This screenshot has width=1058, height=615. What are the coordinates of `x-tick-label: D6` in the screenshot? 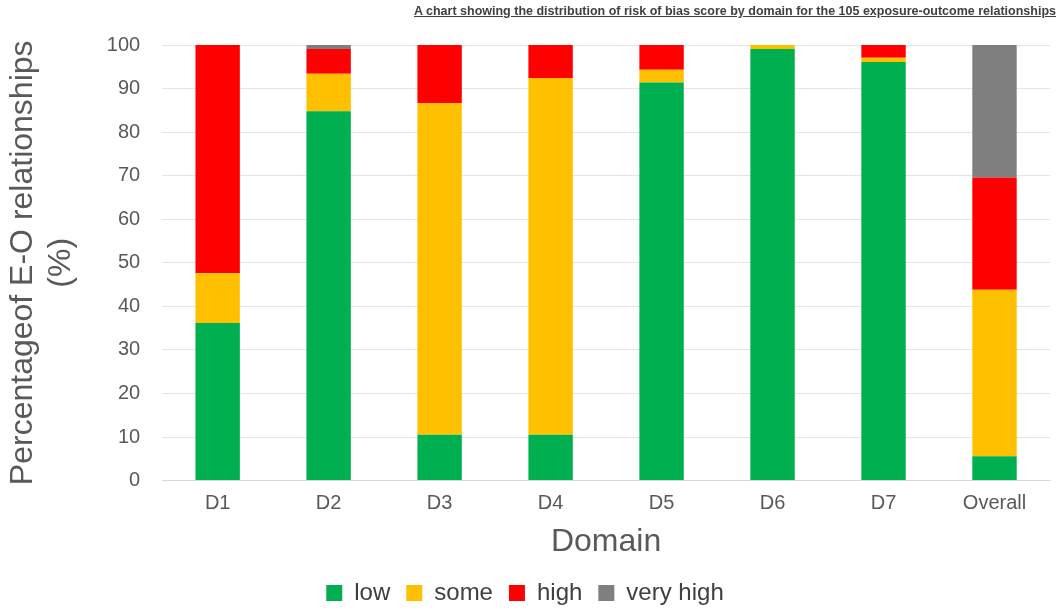 It's located at (772, 502).